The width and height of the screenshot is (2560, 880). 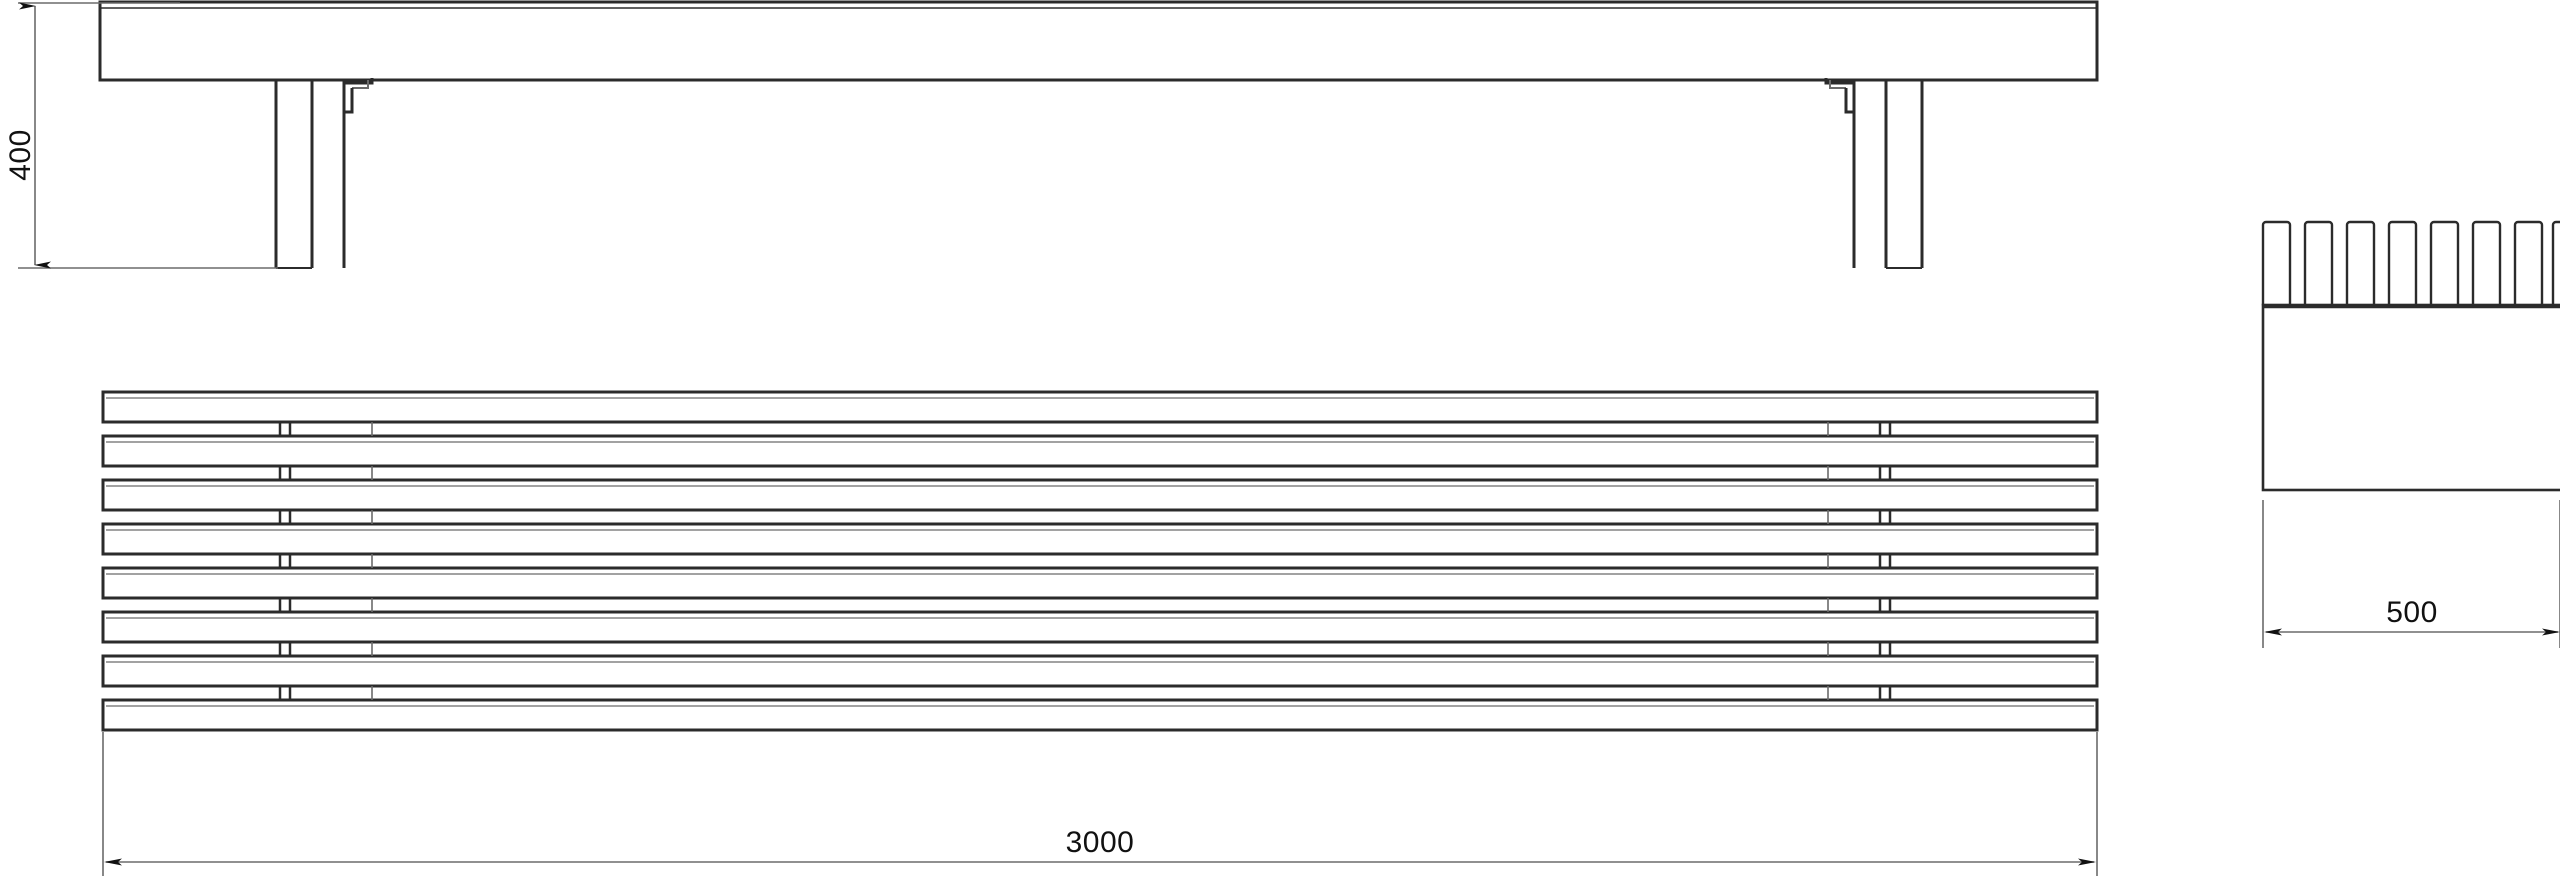 I want to click on bracket-right-hook-inner, so click(x=1837, y=84).